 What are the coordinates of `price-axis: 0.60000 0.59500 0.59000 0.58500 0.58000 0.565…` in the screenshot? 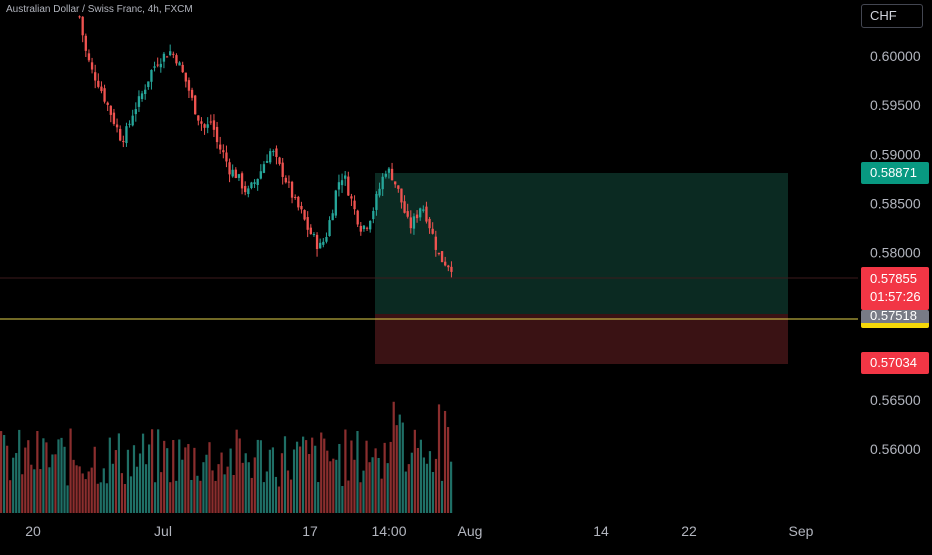 It's located at (895, 252).